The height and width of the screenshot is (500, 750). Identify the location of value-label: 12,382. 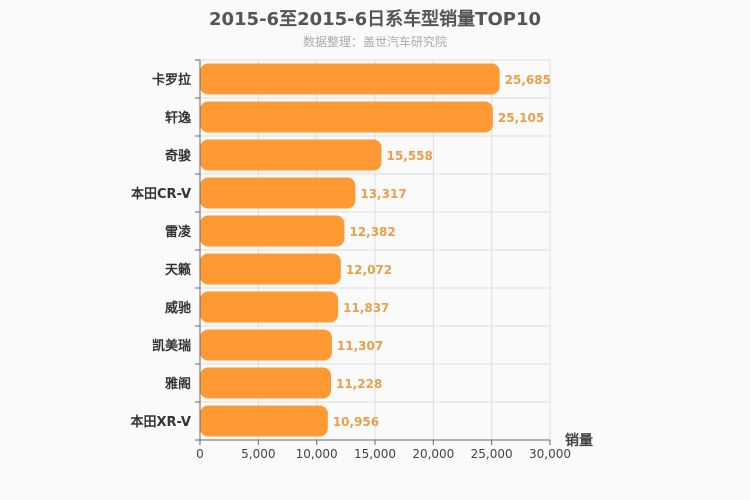
(372, 232).